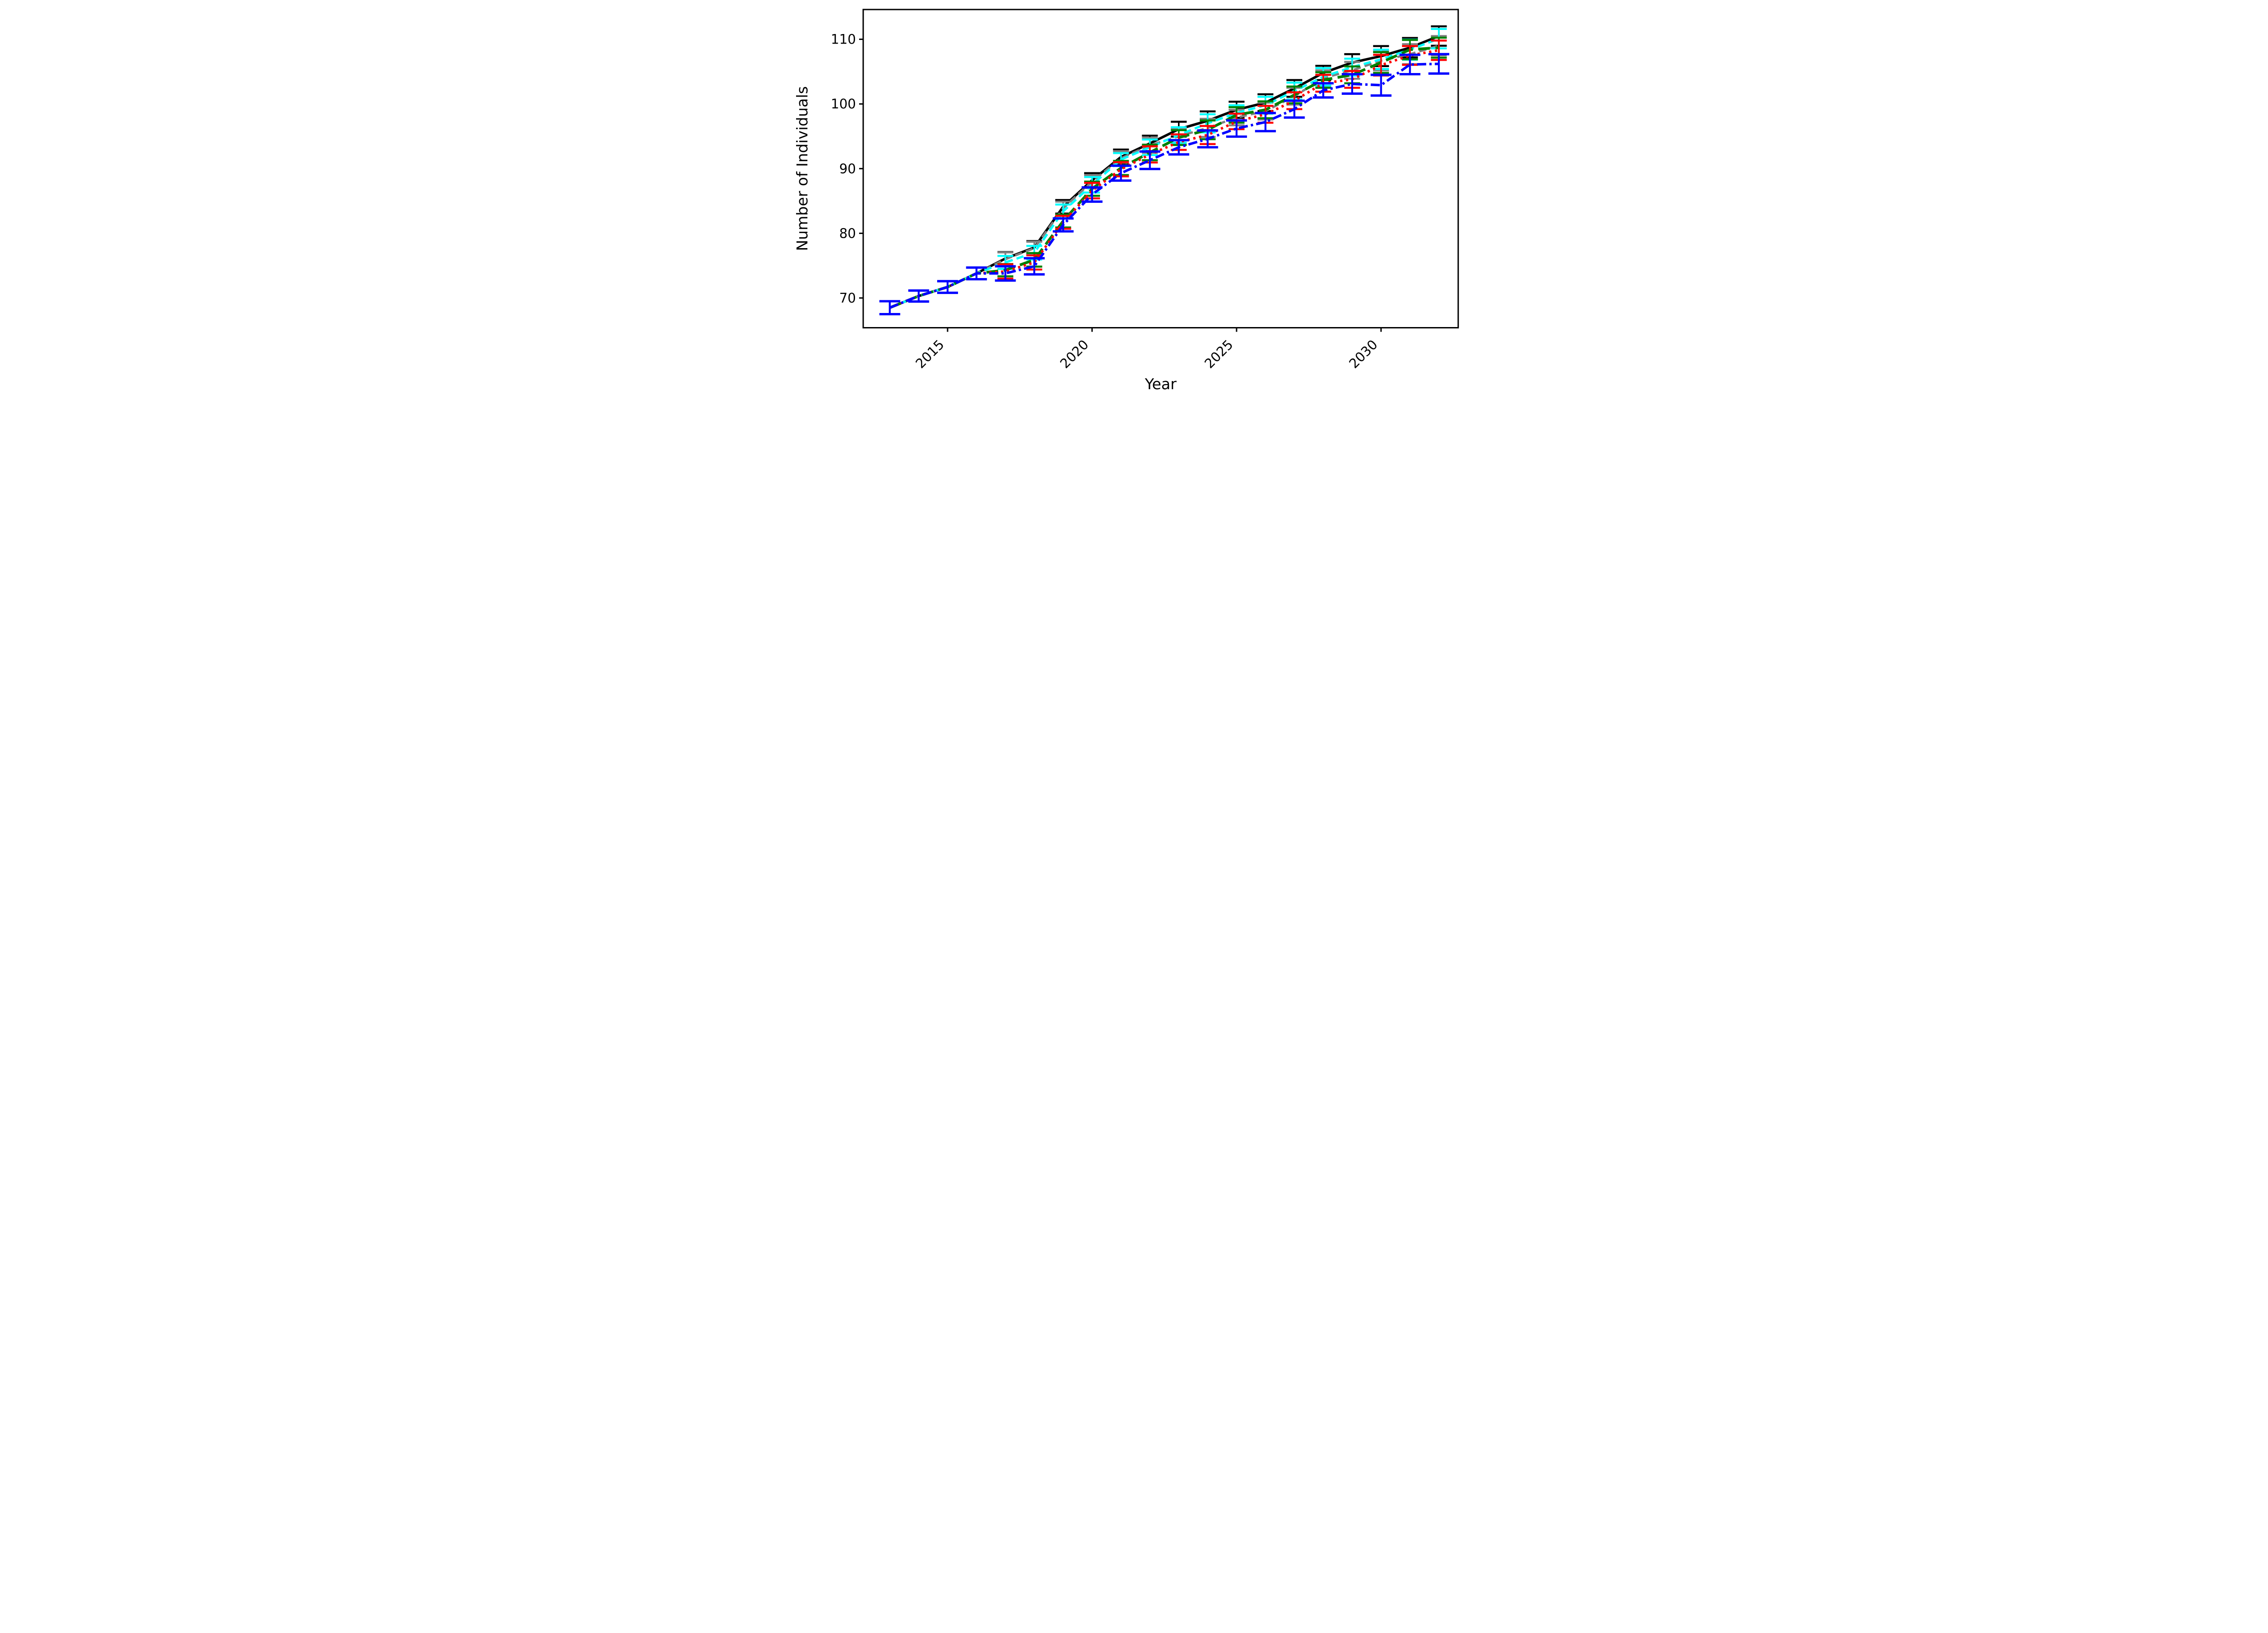 This screenshot has height=1633, width=2268. What do you see at coordinates (848, 298) in the screenshot?
I see `y-tick-label-70: 70` at bounding box center [848, 298].